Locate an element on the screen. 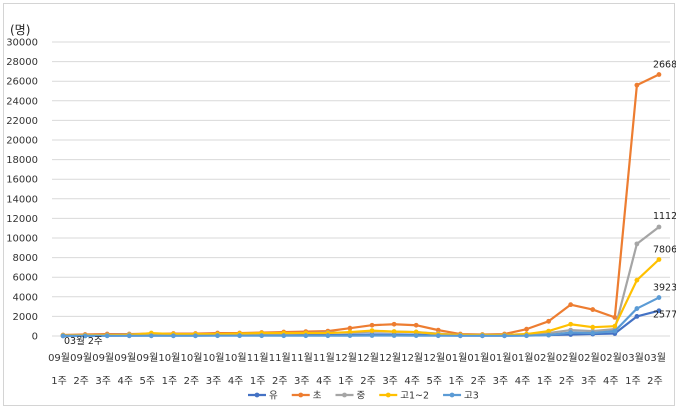  legend-label: 고1~2 is located at coordinates (414, 396).